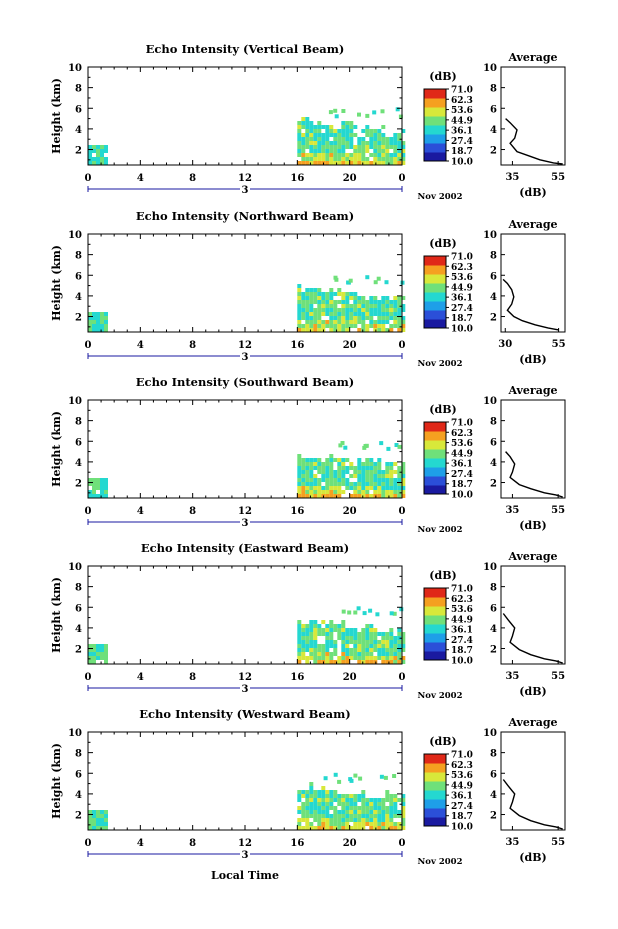 The image size is (618, 929). I want to click on colorbar-title: (dB), so click(442, 76).